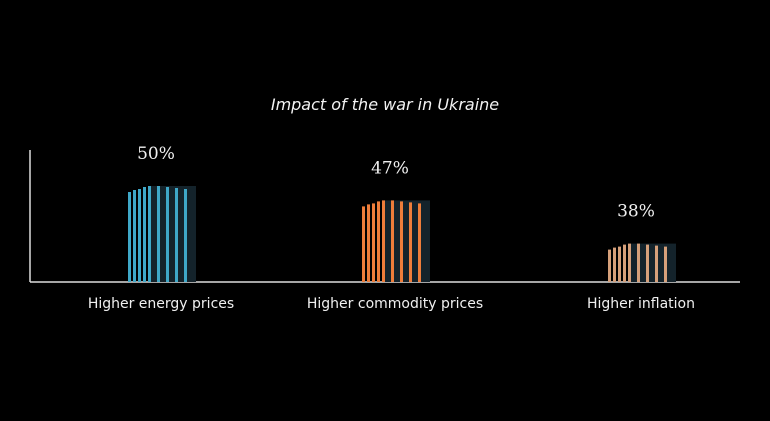 This screenshot has width=770, height=421. What do you see at coordinates (395, 304) in the screenshot?
I see `x-tick-label: Higher commodity prices` at bounding box center [395, 304].